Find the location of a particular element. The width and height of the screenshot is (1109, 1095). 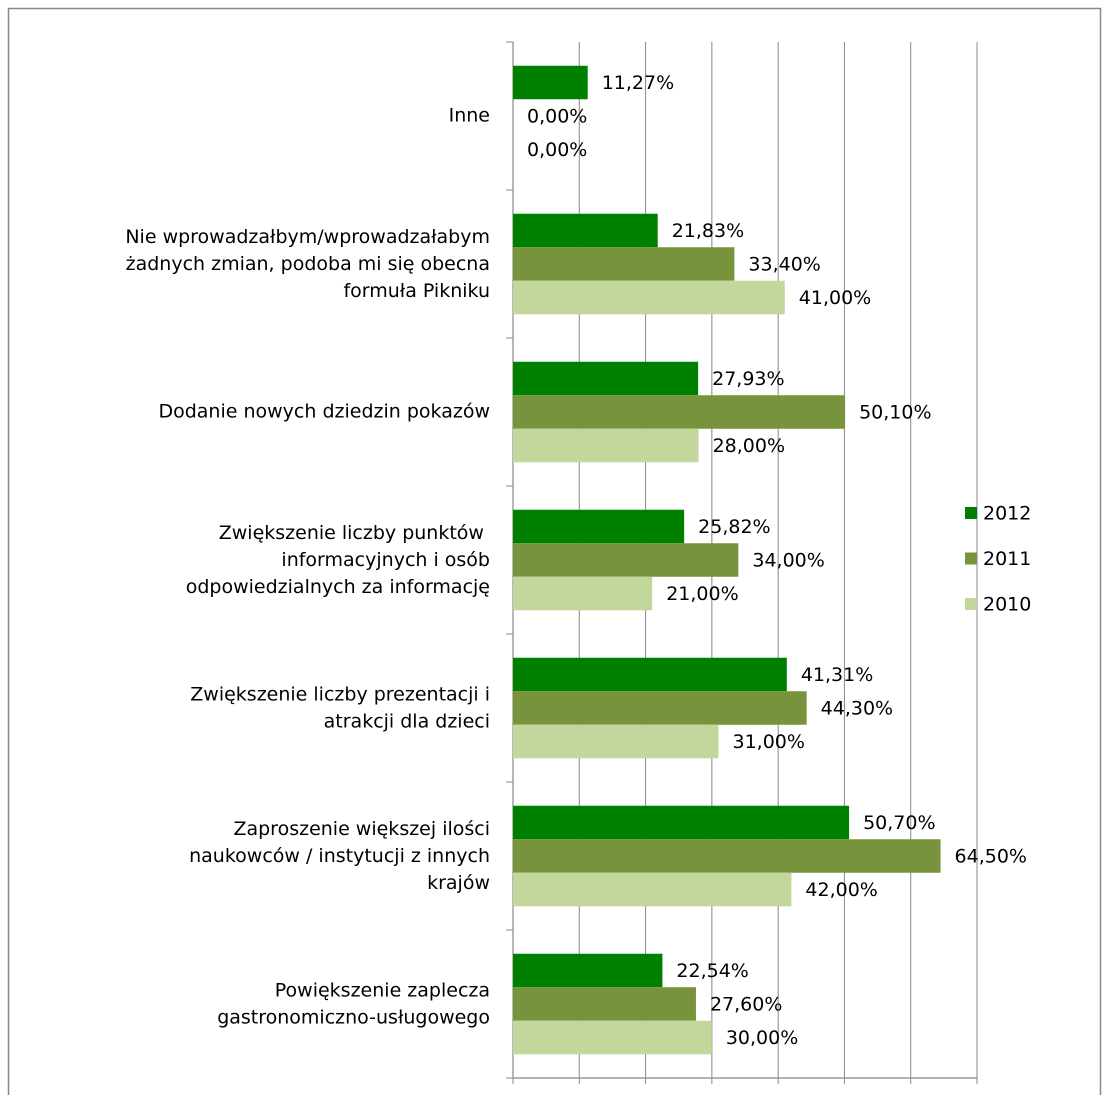

data-label: 22,54% is located at coordinates (712, 971).